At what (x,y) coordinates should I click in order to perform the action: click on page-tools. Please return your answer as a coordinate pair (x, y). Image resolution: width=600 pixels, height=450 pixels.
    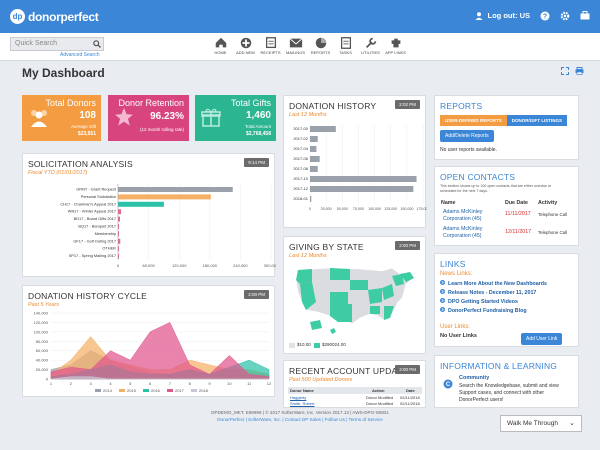
    Looking at the image, I should click on (572, 71).